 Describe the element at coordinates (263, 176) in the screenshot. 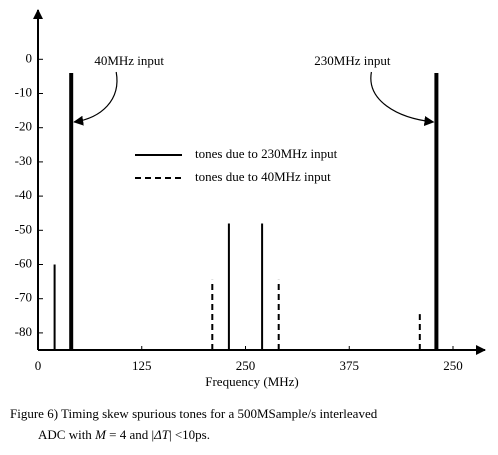

I see `legend-label: tones due to 40MHz input` at that location.